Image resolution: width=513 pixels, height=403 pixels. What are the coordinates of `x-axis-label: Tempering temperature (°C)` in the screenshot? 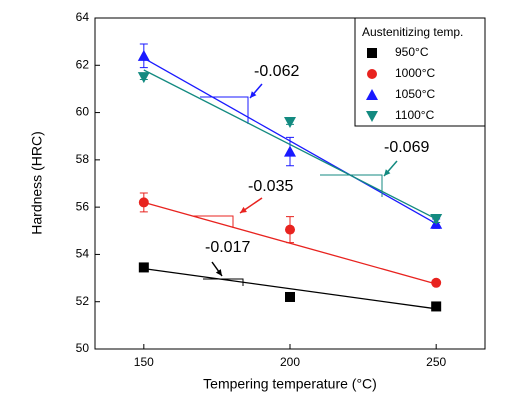 It's located at (290, 384).